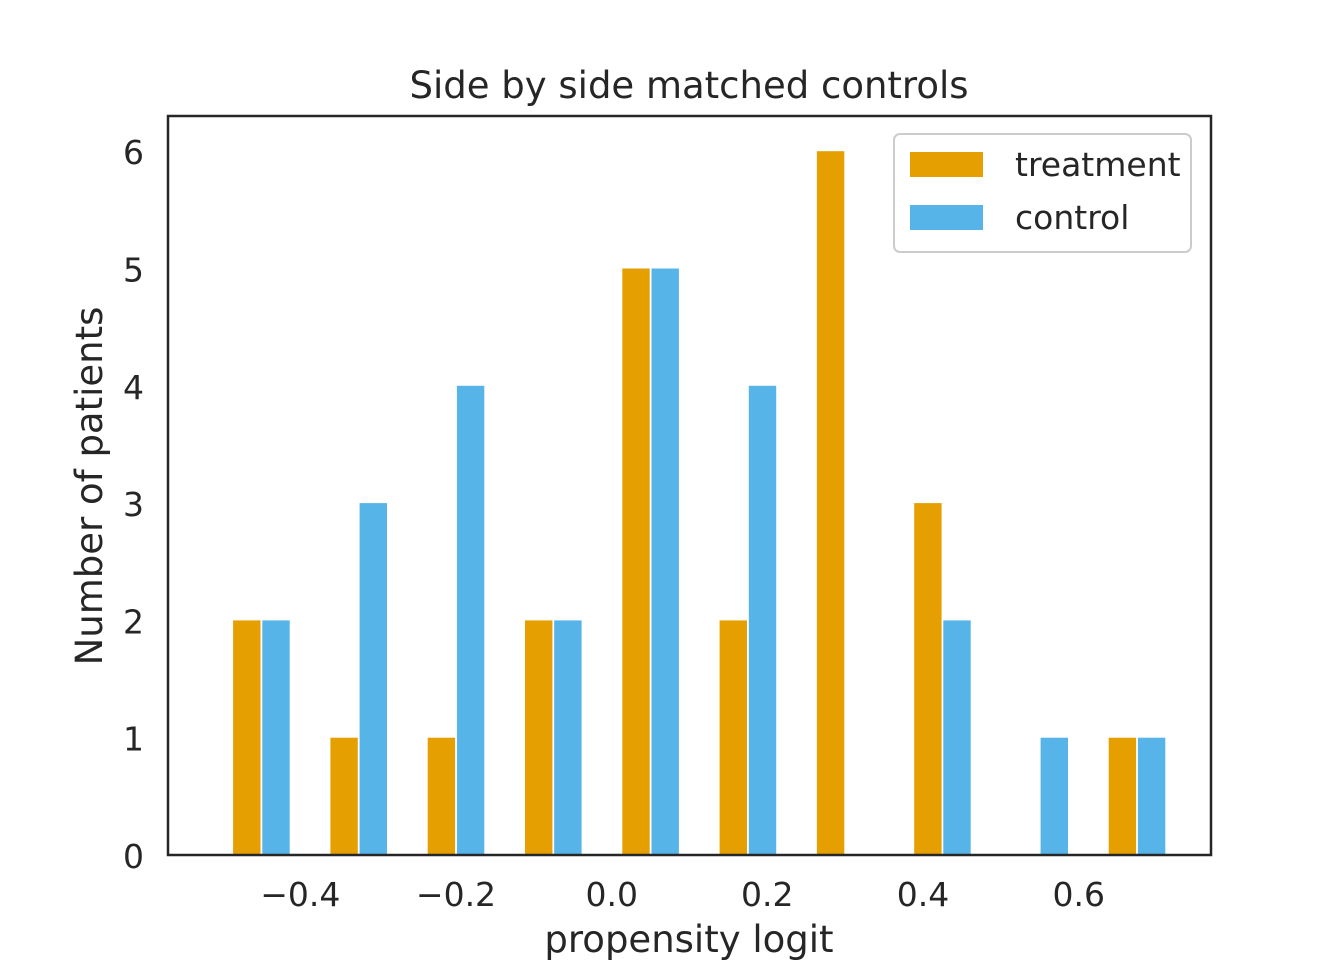  I want to click on x-tick-labels: −0.4 −0.2 0.0 0.2 0.4 0.6, so click(682, 894).